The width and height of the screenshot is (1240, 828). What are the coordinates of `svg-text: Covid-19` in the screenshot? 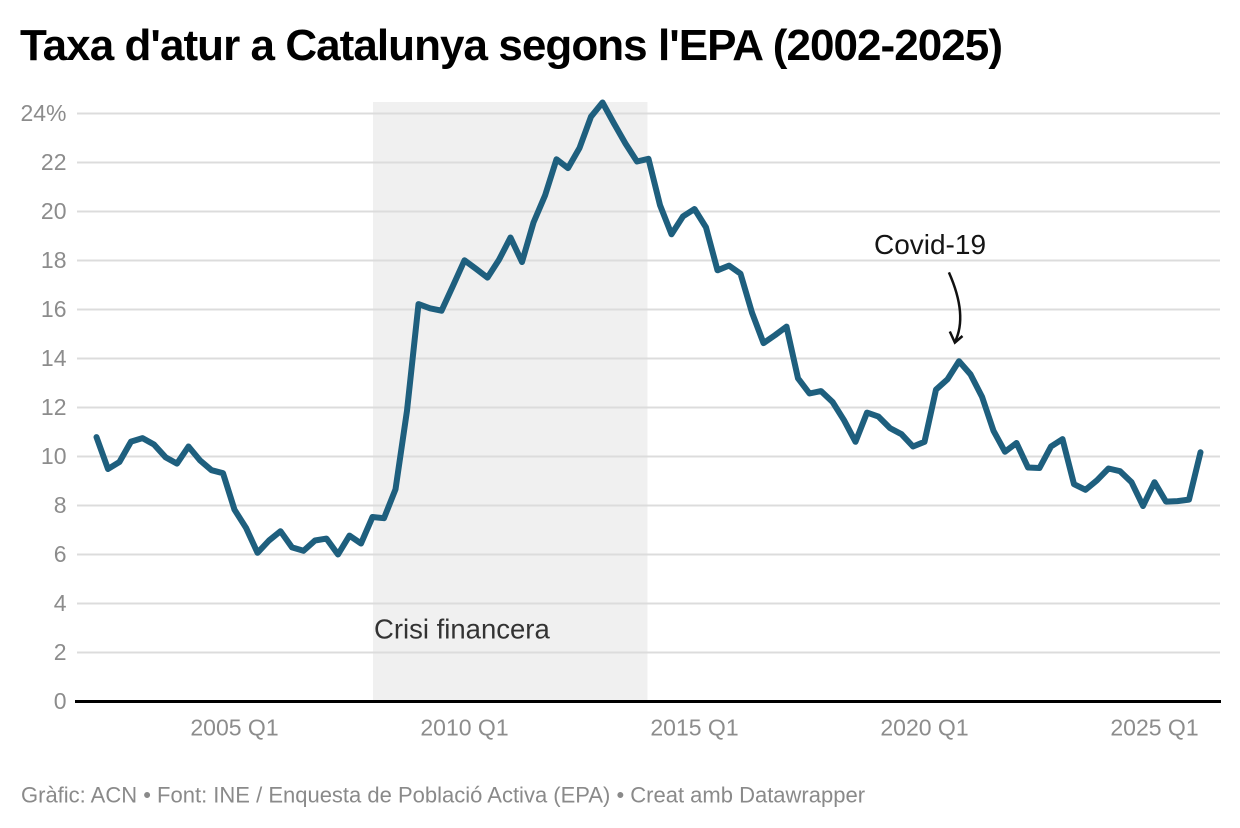 It's located at (930, 244).